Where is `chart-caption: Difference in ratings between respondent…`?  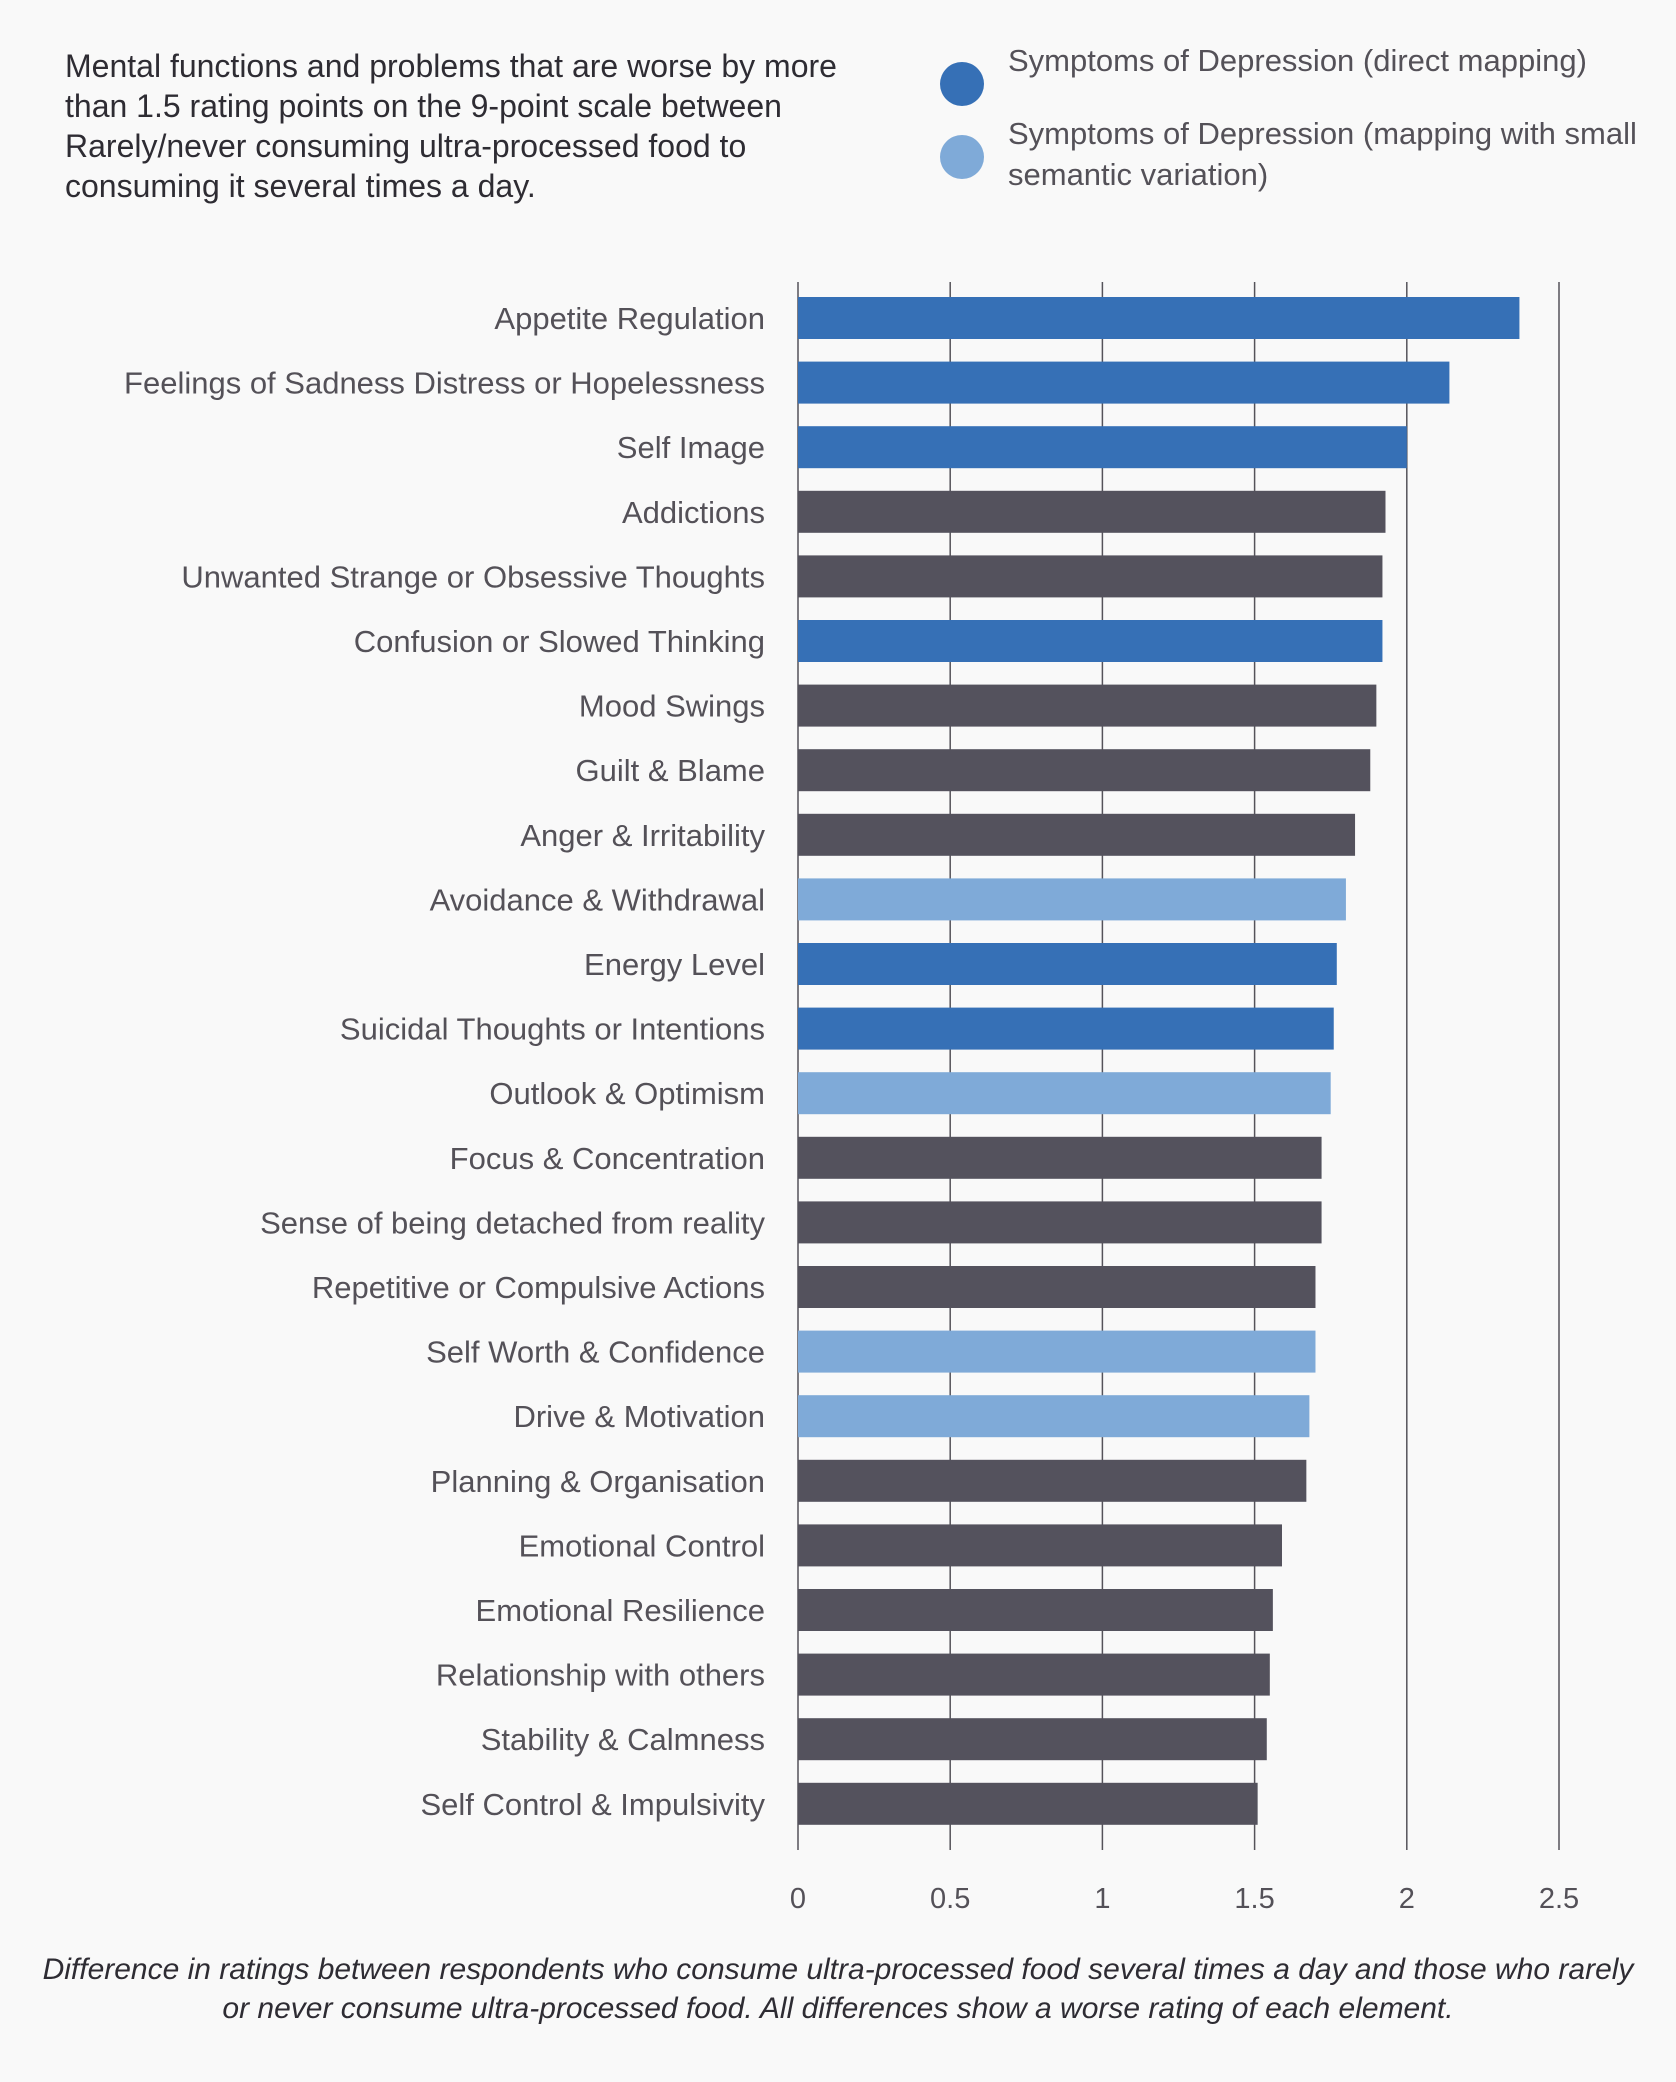
chart-caption: Difference in ratings between respondent… is located at coordinates (838, 1989).